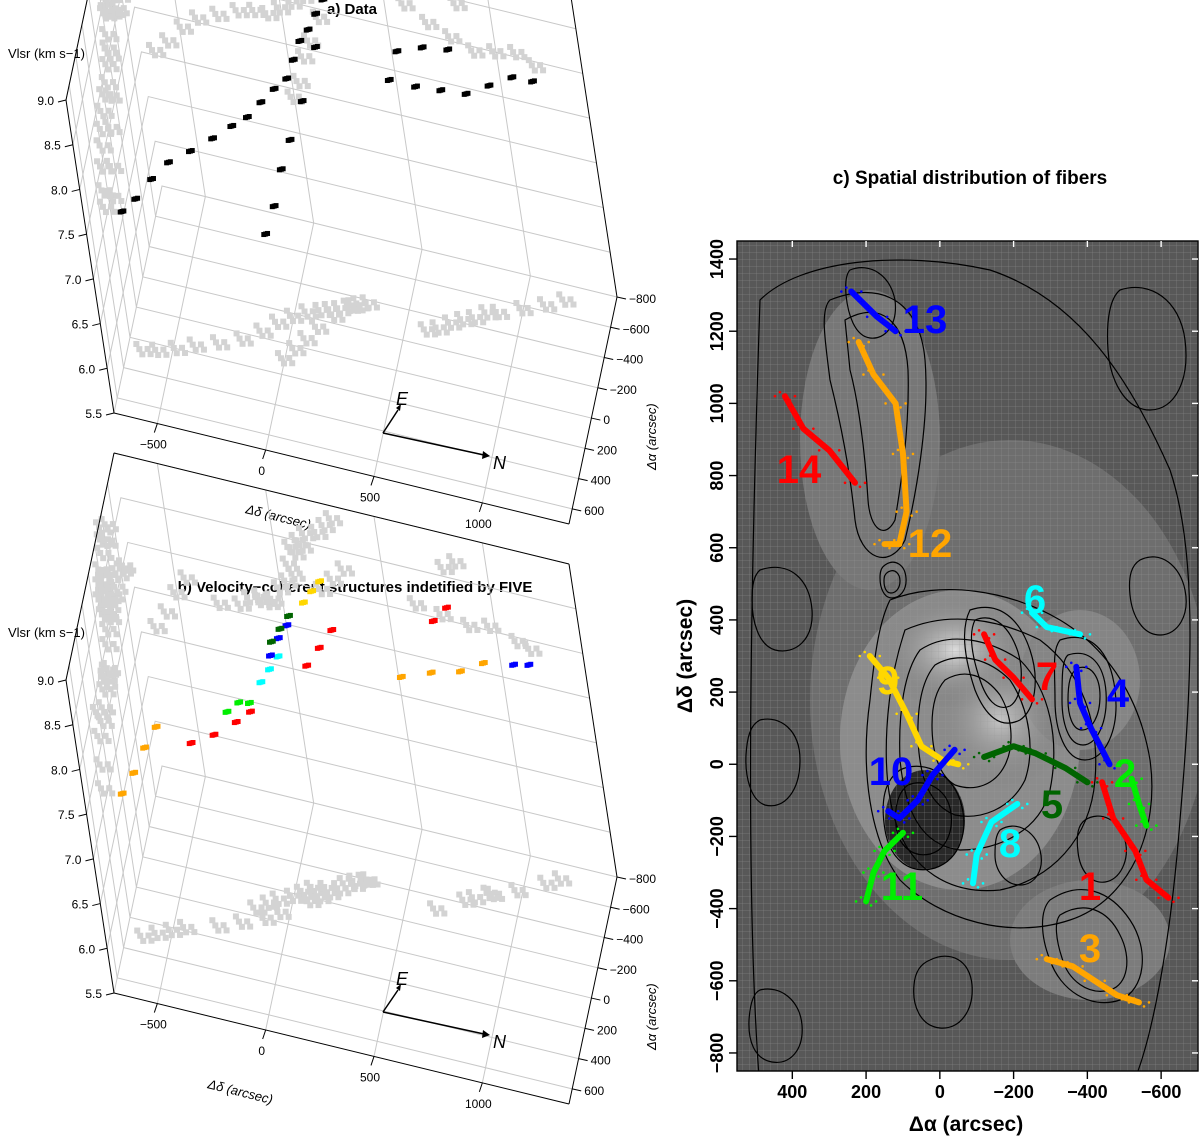 Image resolution: width=1200 pixels, height=1140 pixels. I want to click on panel-b-zlabel: Vlsr (km s−1), so click(46, 632).